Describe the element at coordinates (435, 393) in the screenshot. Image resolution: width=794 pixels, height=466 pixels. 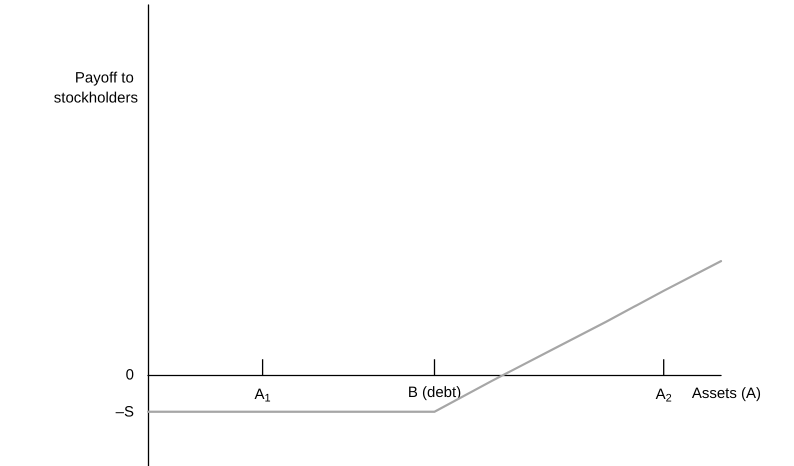
I see `x-tick-label: B (debt)` at that location.